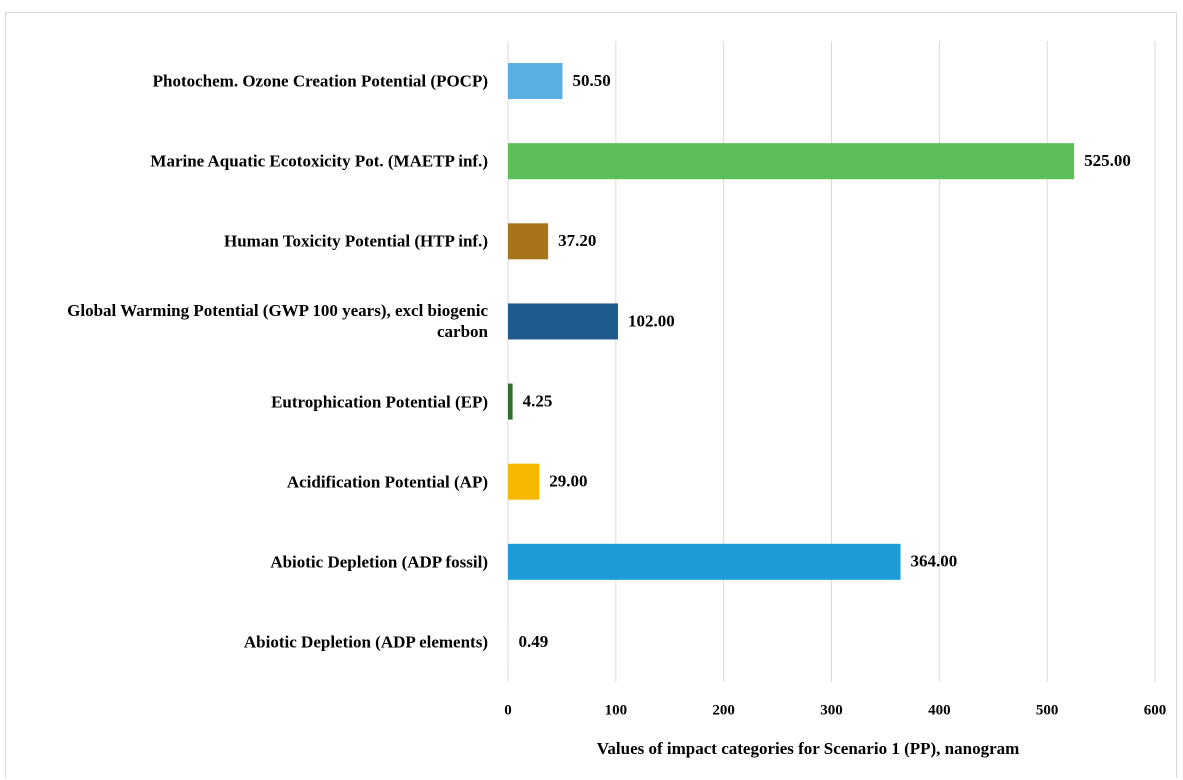 The width and height of the screenshot is (1183, 780). What do you see at coordinates (1155, 710) in the screenshot?
I see `x-tick-label: 600` at bounding box center [1155, 710].